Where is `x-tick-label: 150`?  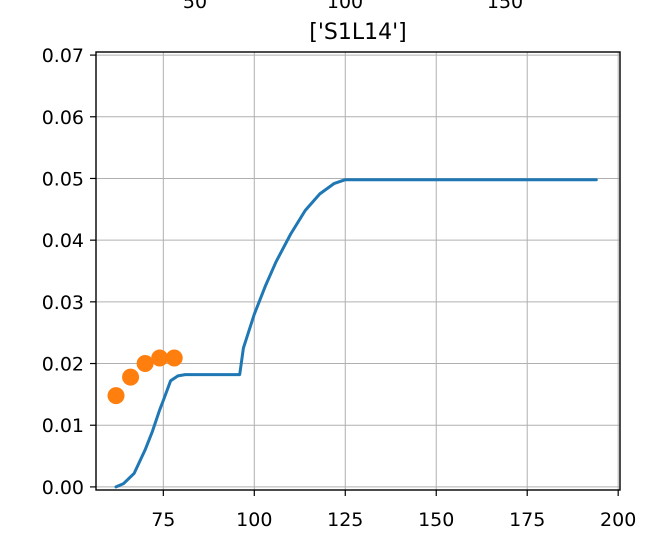 x-tick-label: 150 is located at coordinates (436, 520).